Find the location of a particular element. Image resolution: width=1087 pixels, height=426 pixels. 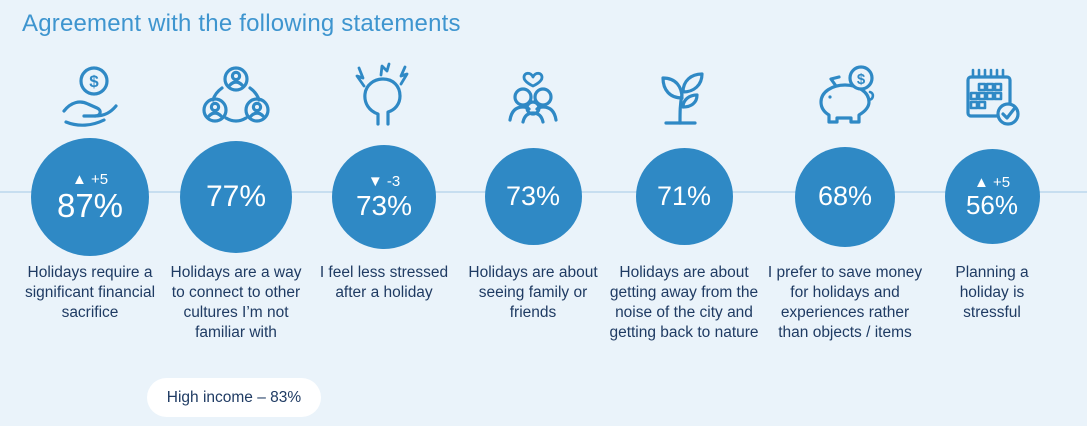

percentage-value: 56% is located at coordinates (992, 205).